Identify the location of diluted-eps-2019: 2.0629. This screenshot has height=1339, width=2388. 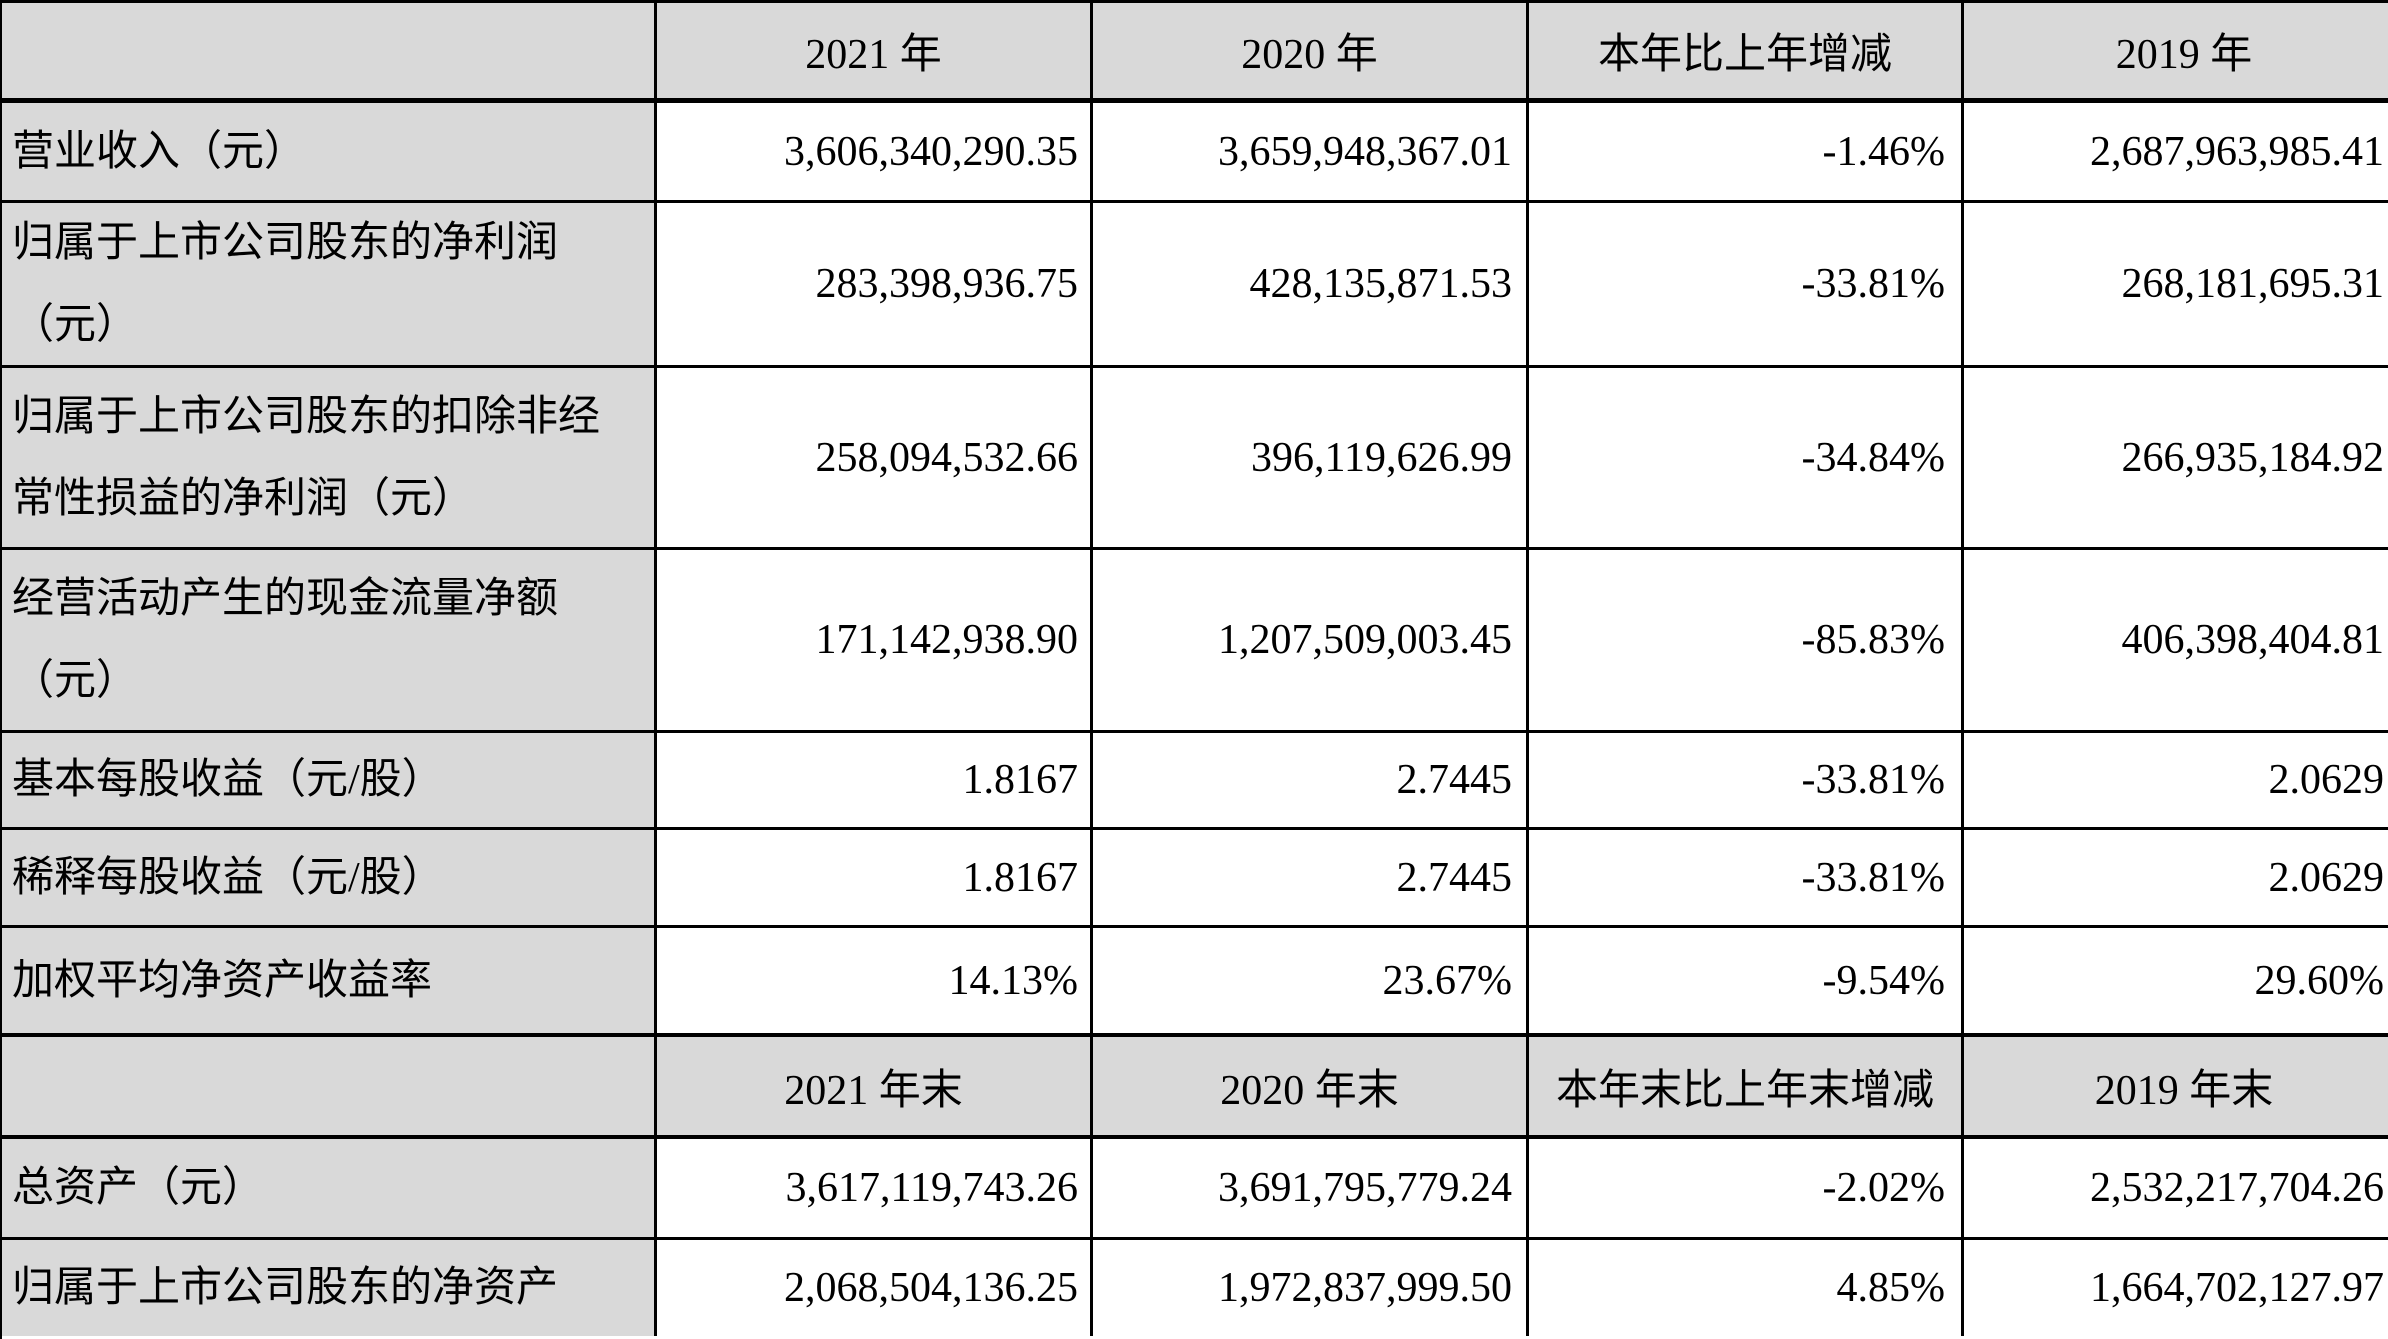
(2174, 877).